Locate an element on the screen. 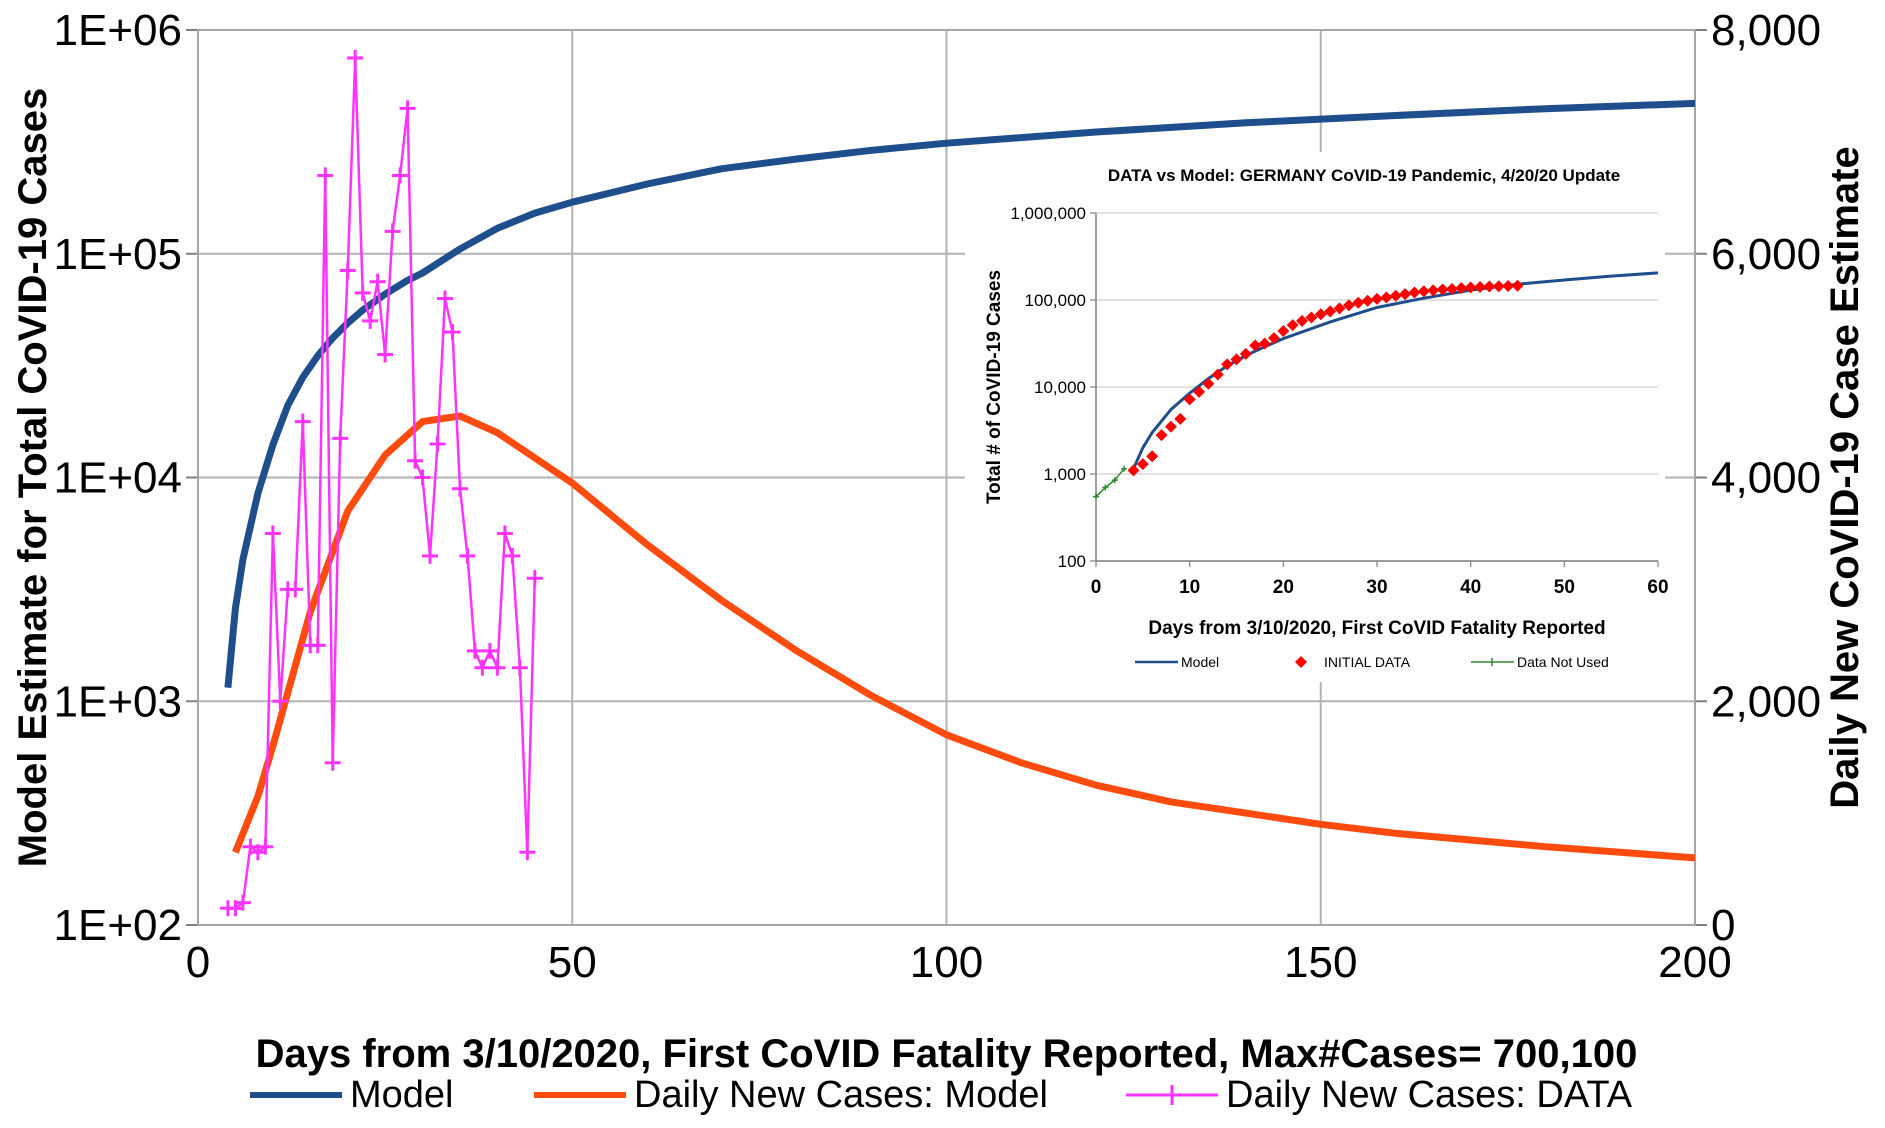  y-axis-title-right: Daily New CoVID-19 Case Estimate is located at coordinates (1845, 477).